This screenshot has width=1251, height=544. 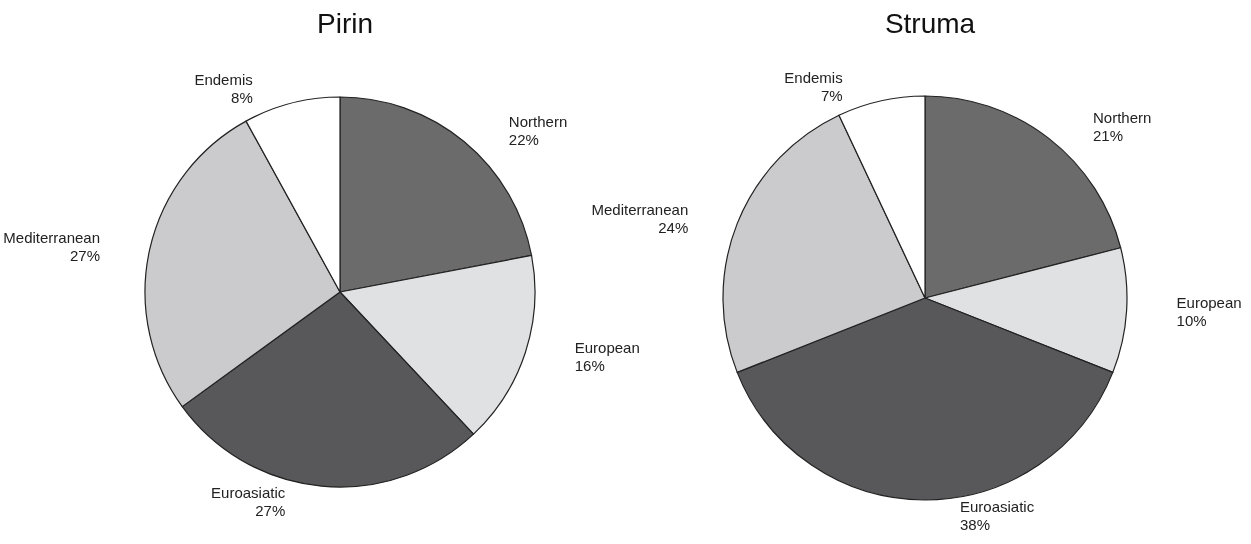 I want to click on data-label: 10%, so click(x=1191, y=321).